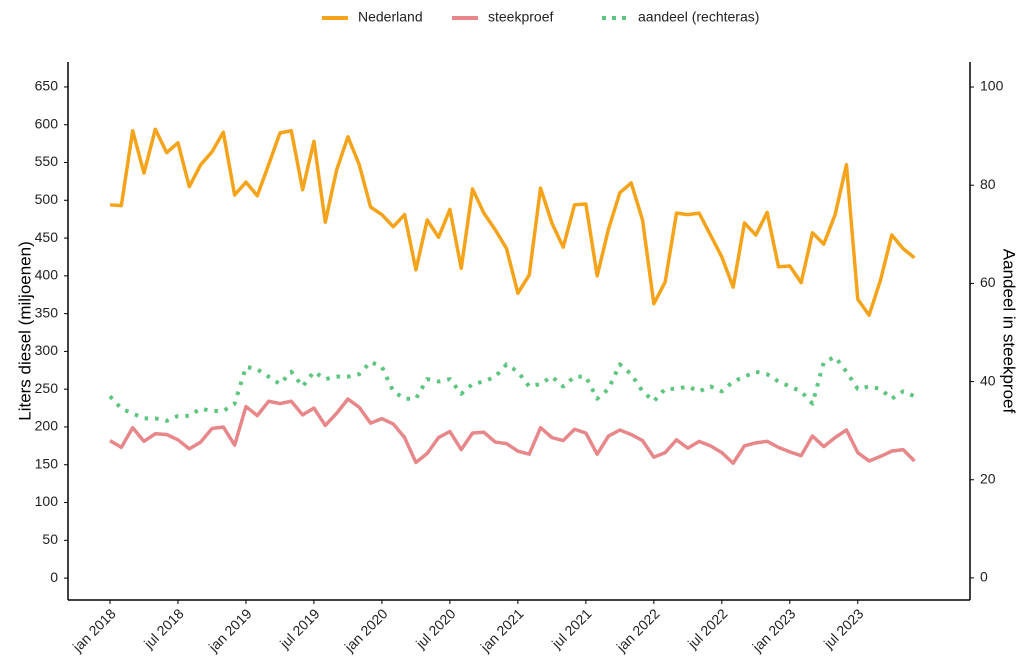 Image resolution: width=1026 pixels, height=669 pixels. What do you see at coordinates (299, 628) in the screenshot?
I see `x-tick-label: jul 2019` at bounding box center [299, 628].